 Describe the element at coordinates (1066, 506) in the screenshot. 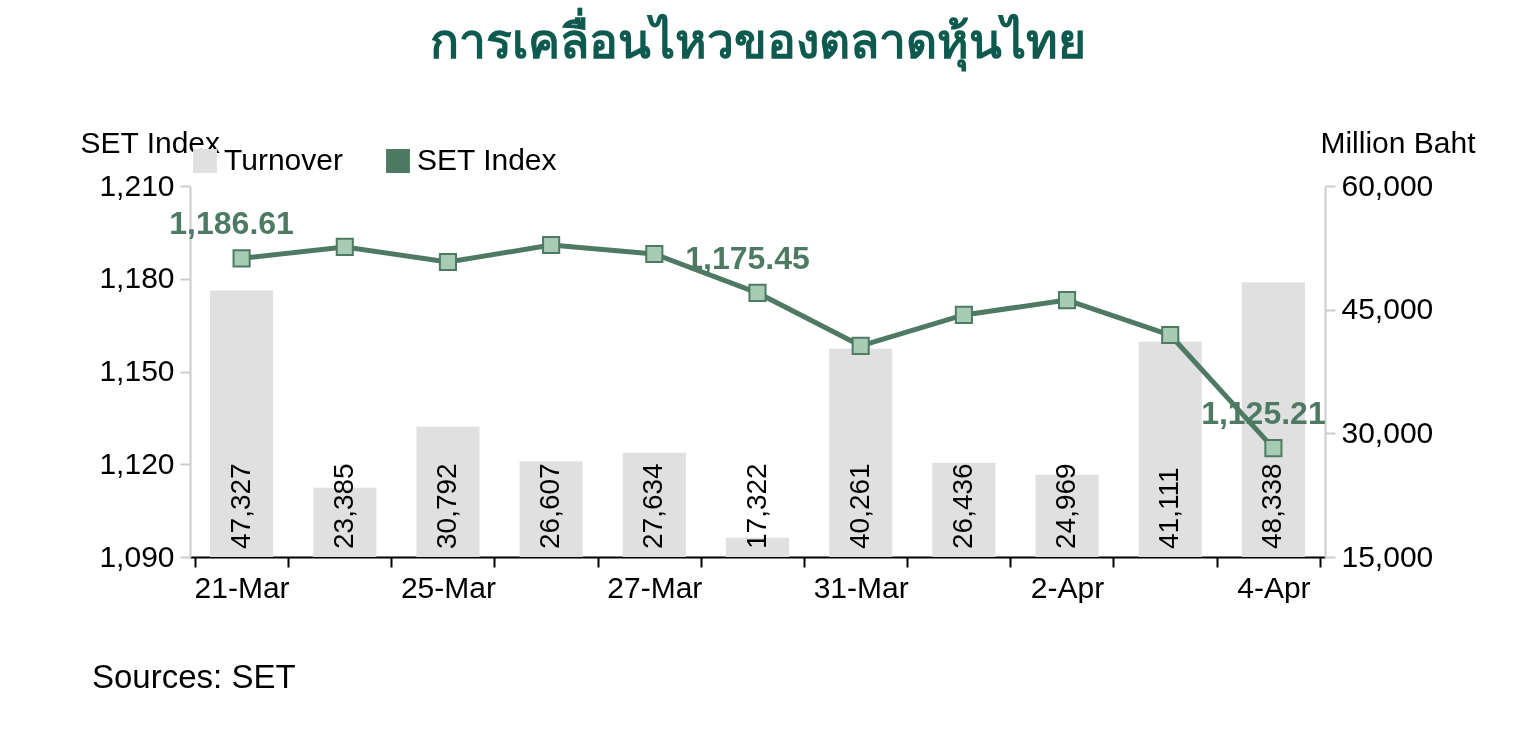

I see `data-label: 24,969` at that location.